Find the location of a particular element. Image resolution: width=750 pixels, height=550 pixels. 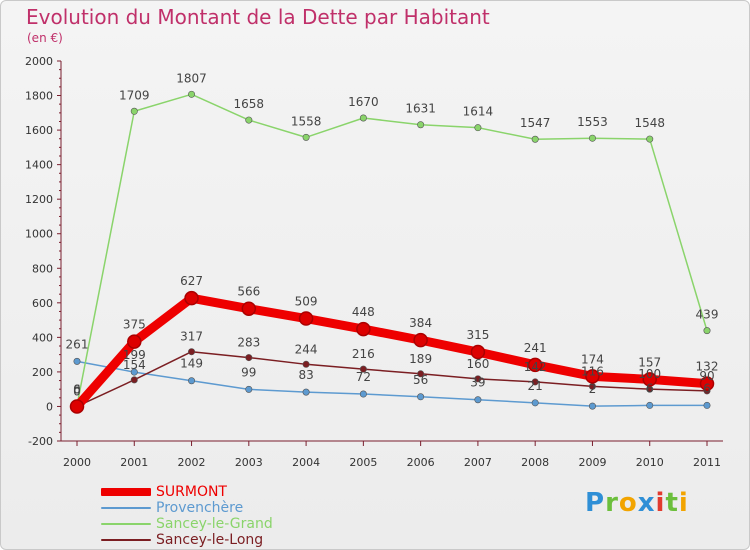

data-label-surmont: 627 is located at coordinates (191, 281).